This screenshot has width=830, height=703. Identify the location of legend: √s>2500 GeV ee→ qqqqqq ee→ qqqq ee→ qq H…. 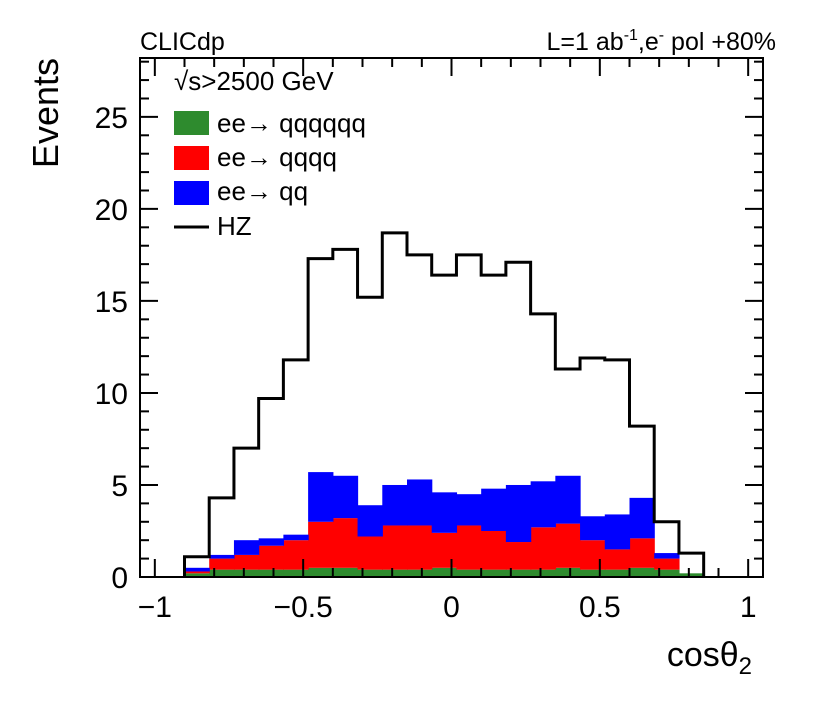
(270, 153).